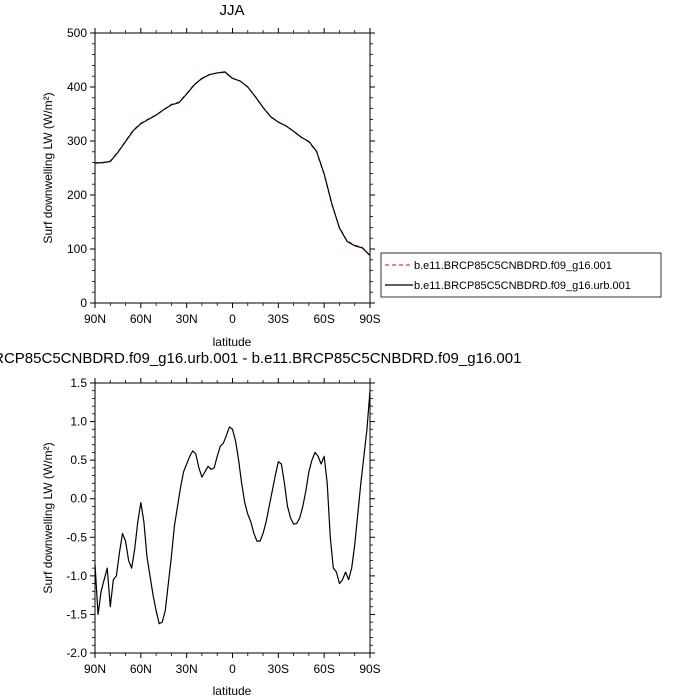  Describe the element at coordinates (232, 342) in the screenshot. I see `top-x-axis-label: latitude` at that location.